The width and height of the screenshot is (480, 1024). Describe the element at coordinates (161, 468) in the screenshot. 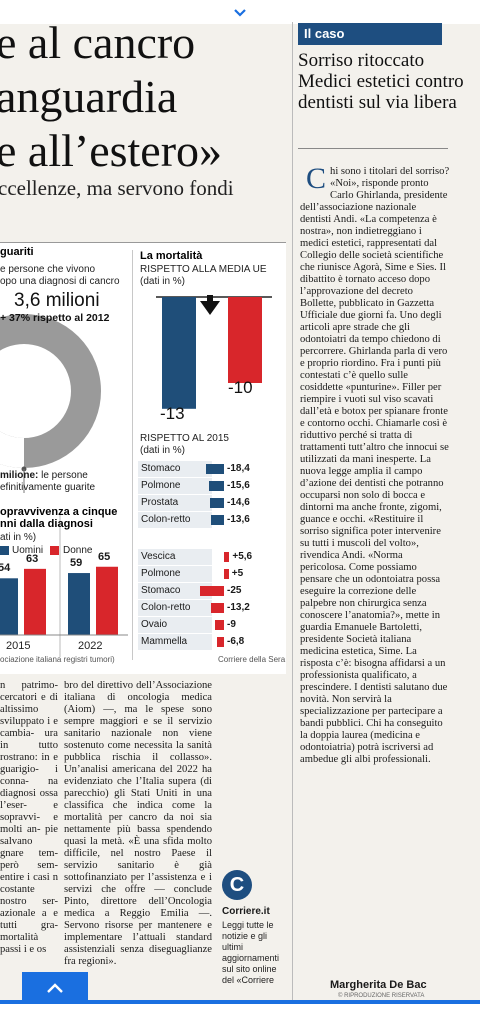

I see `row-label: Stomaco` at that location.